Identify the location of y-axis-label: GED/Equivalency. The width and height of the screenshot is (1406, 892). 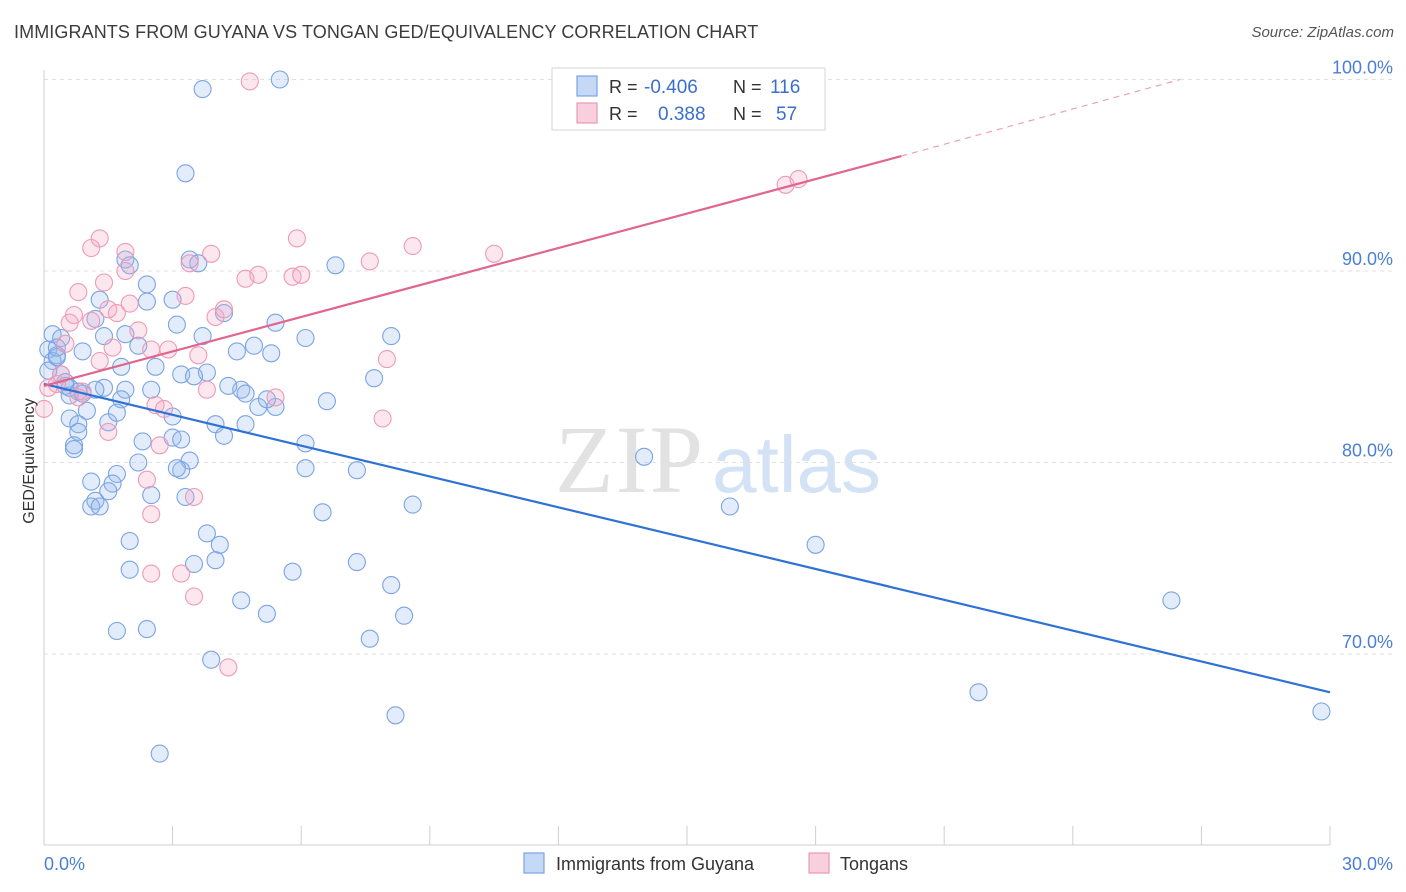
(29, 460).